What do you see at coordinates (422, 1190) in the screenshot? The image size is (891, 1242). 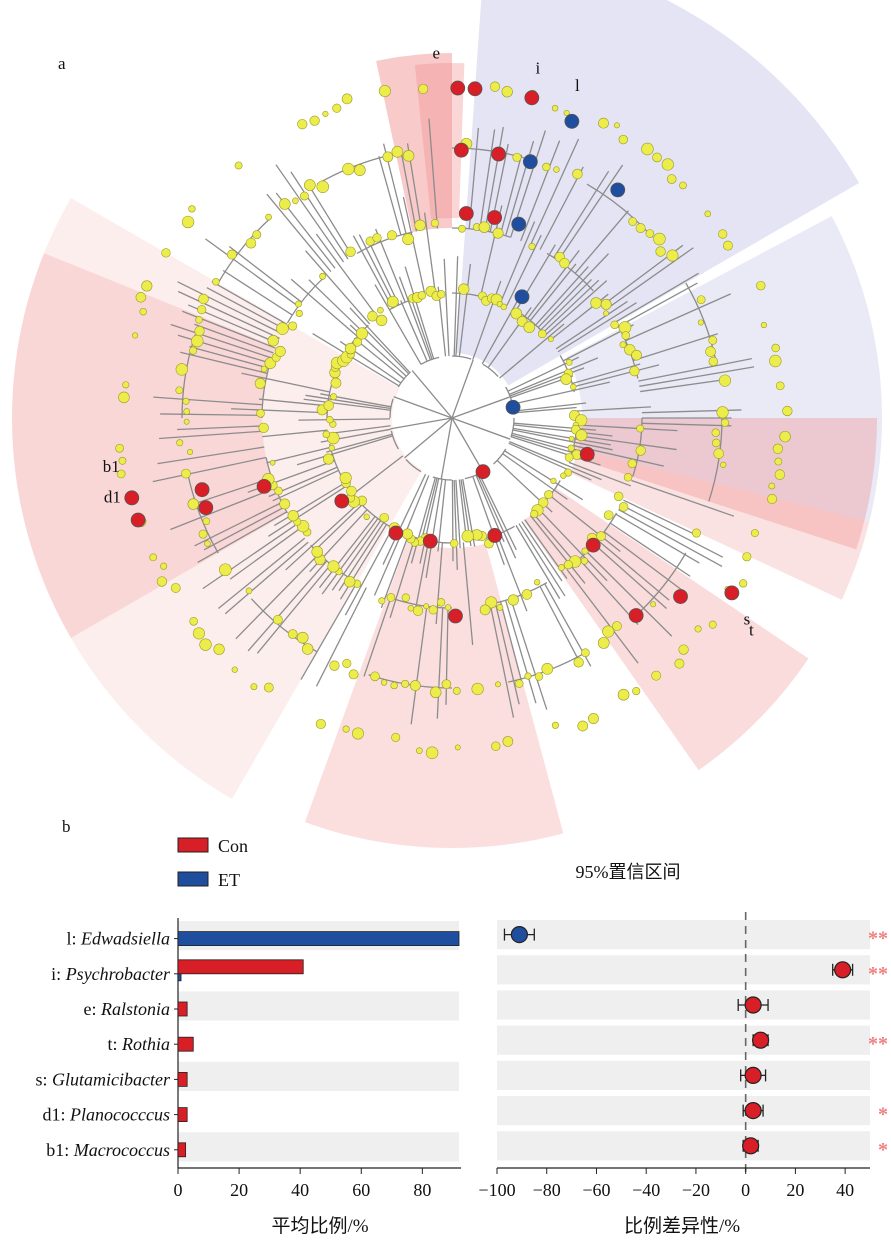 I see `x-tick-label: 80` at bounding box center [422, 1190].